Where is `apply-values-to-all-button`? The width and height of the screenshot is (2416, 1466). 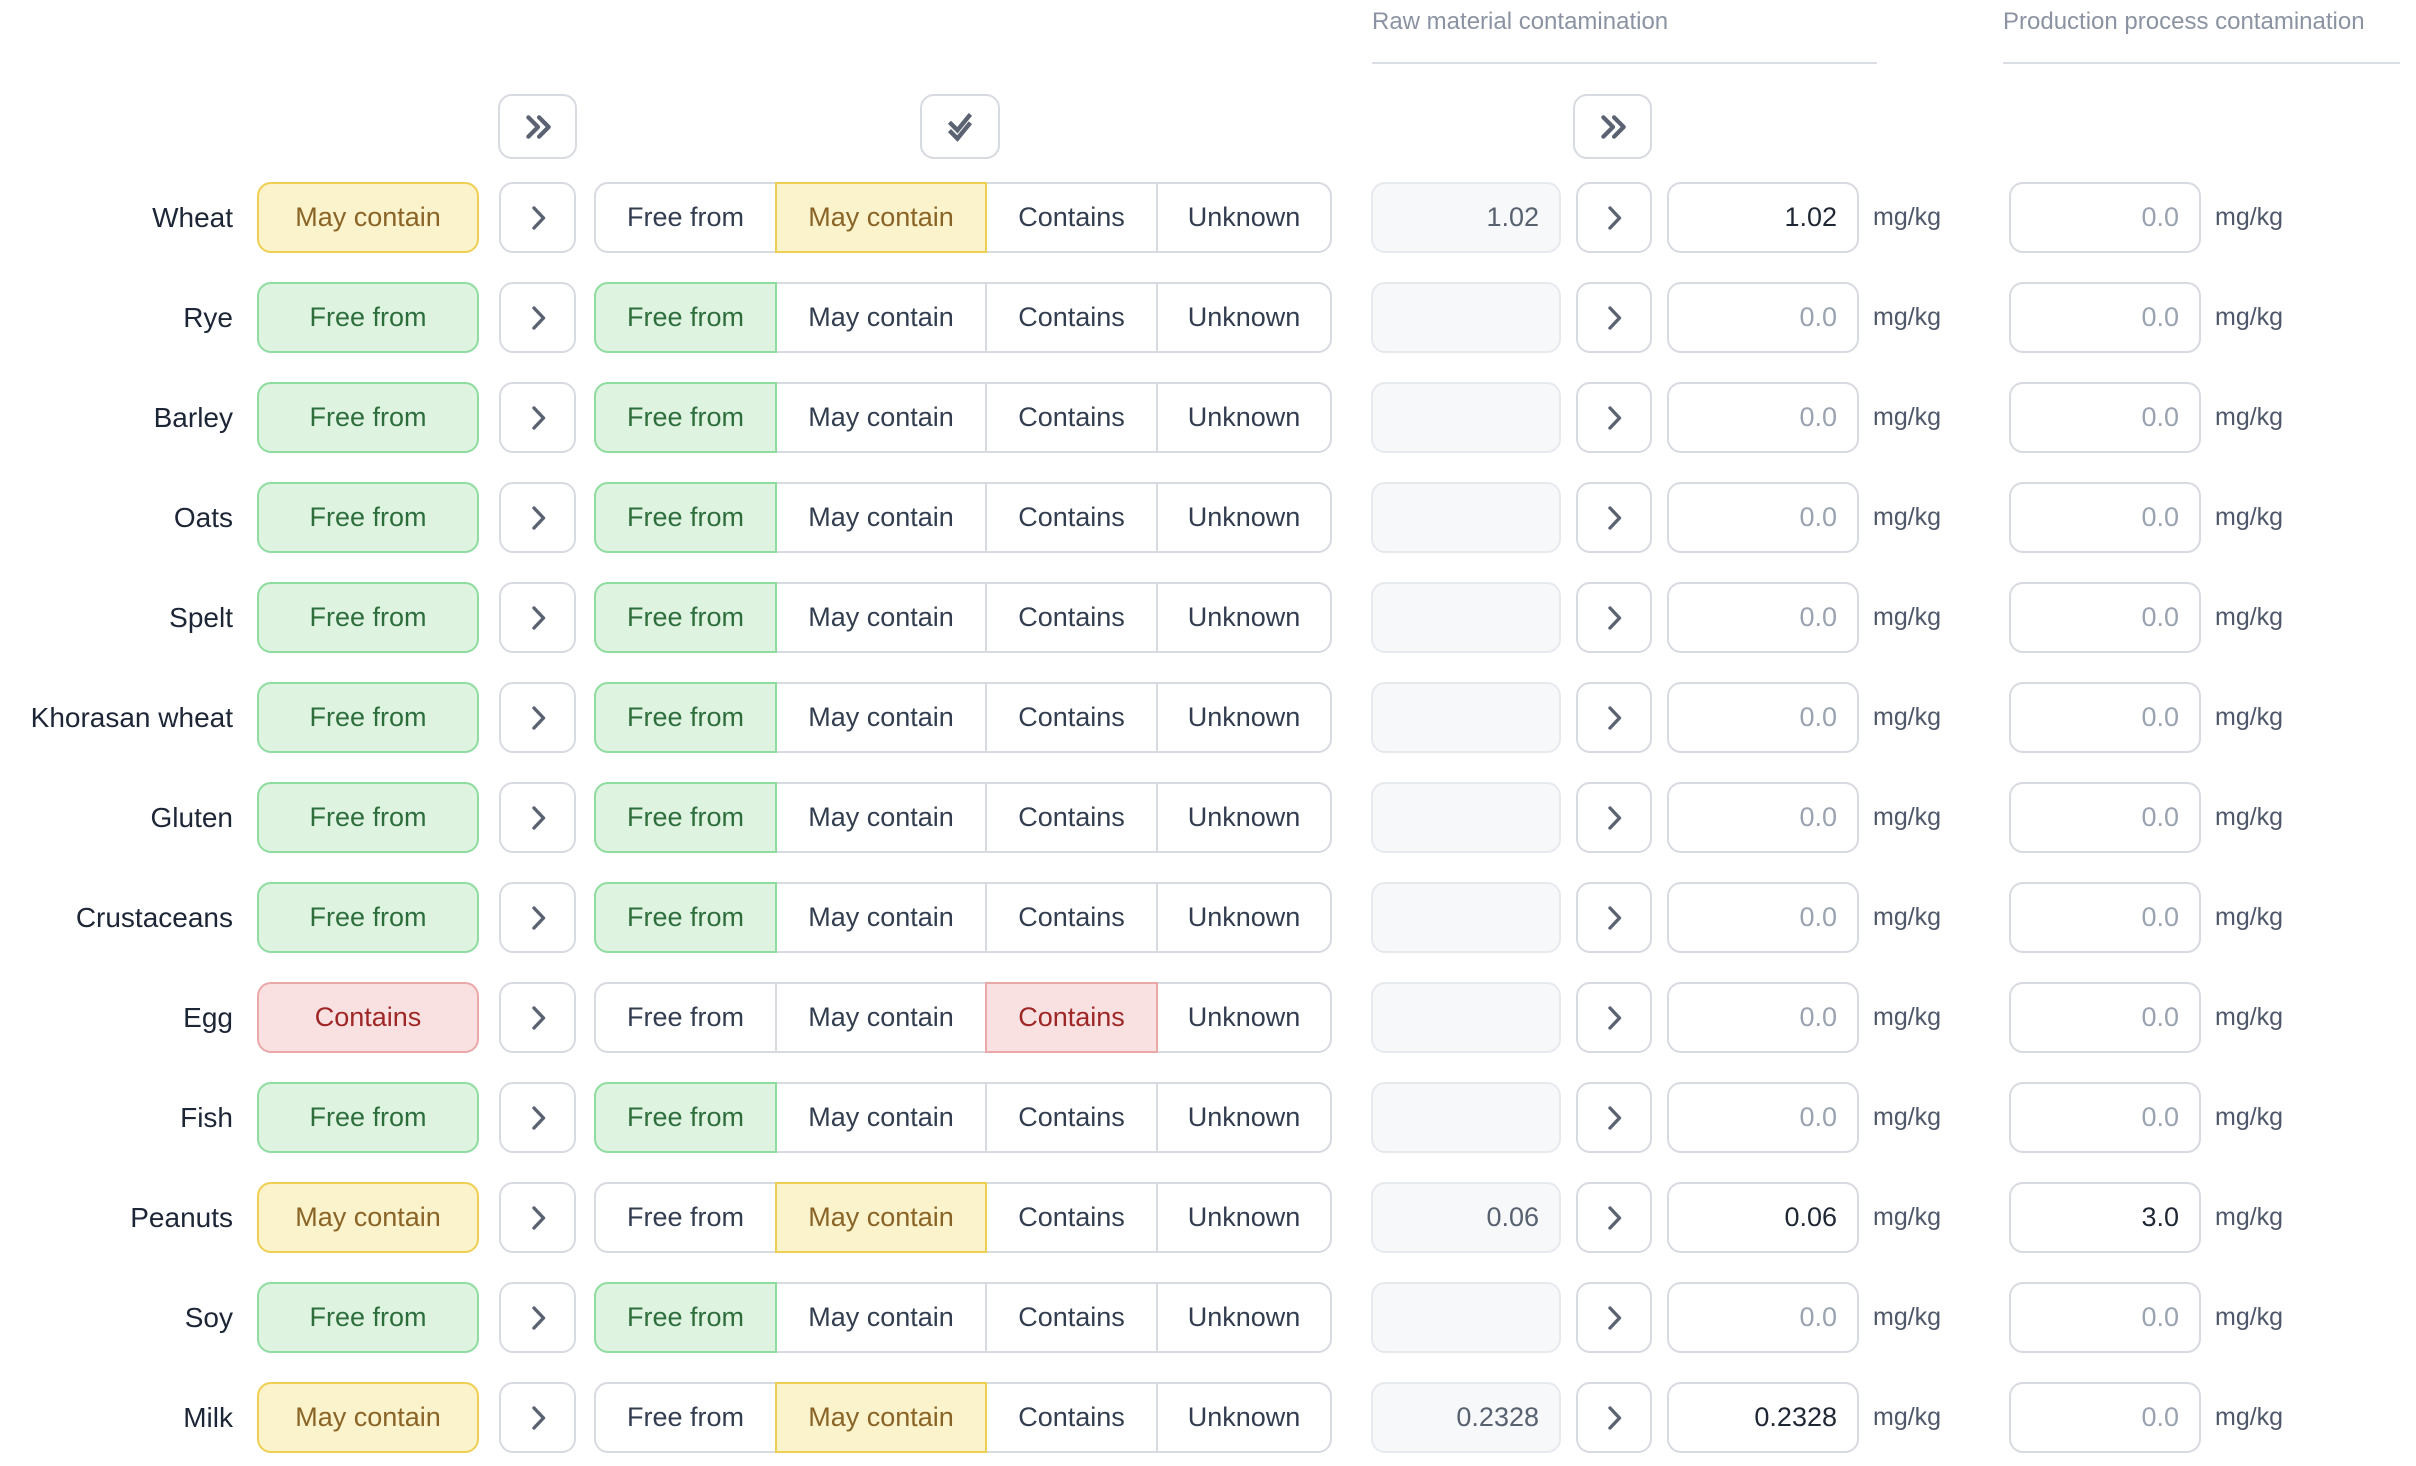 apply-values-to-all-button is located at coordinates (1612, 126).